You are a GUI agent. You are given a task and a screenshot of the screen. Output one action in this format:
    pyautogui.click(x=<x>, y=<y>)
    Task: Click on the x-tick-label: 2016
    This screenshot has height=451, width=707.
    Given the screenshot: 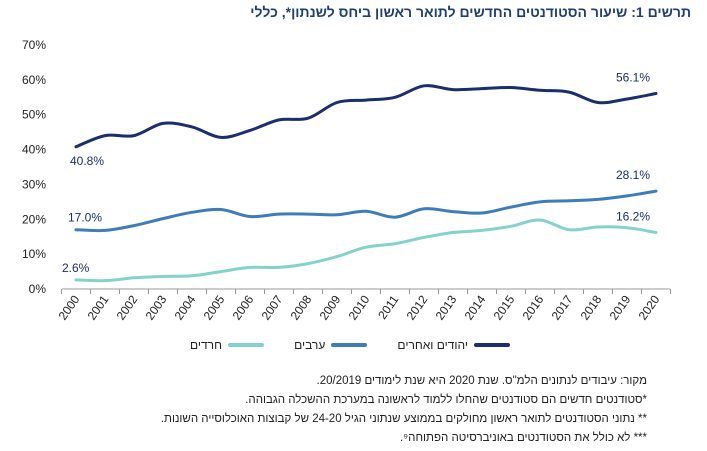 What is the action you would take?
    pyautogui.click(x=533, y=307)
    